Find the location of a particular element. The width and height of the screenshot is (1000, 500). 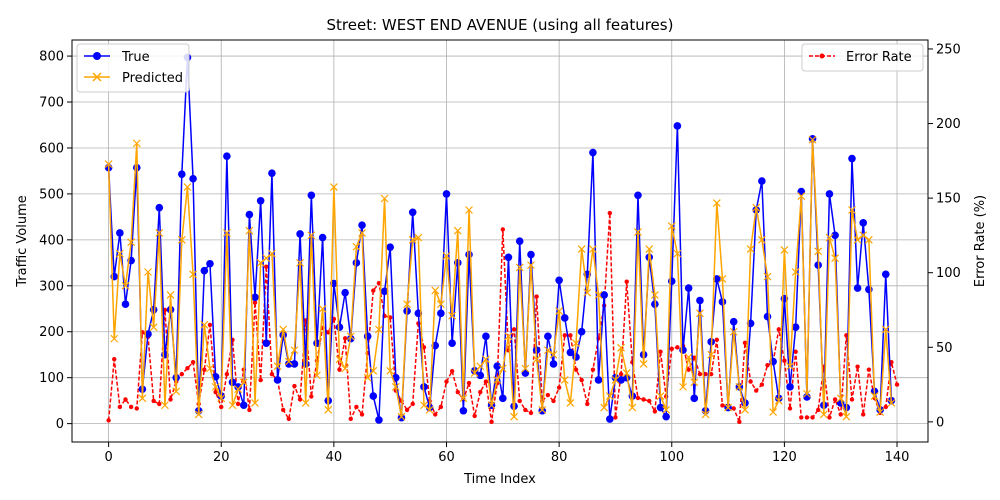

y-tick-label: 0 is located at coordinates (60, 424).